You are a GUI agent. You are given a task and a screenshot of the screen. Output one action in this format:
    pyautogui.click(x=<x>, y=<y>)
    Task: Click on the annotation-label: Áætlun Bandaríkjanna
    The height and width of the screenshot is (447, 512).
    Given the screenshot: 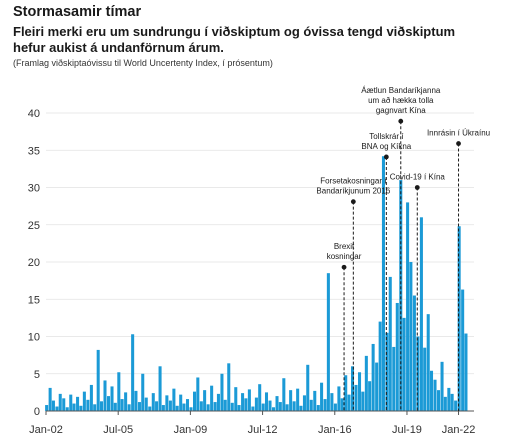 What is the action you would take?
    pyautogui.click(x=401, y=90)
    